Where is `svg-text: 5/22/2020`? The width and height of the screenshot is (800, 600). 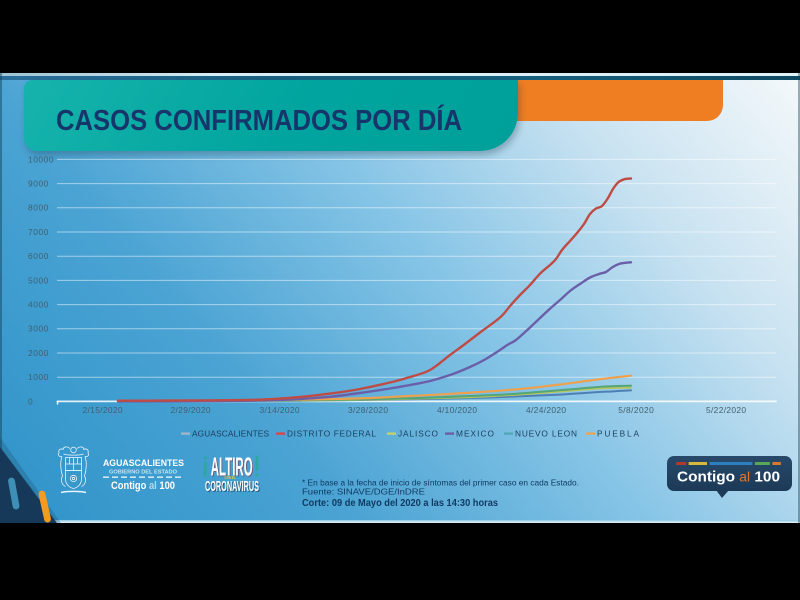
svg-text: 5/22/2020 is located at coordinates (726, 410).